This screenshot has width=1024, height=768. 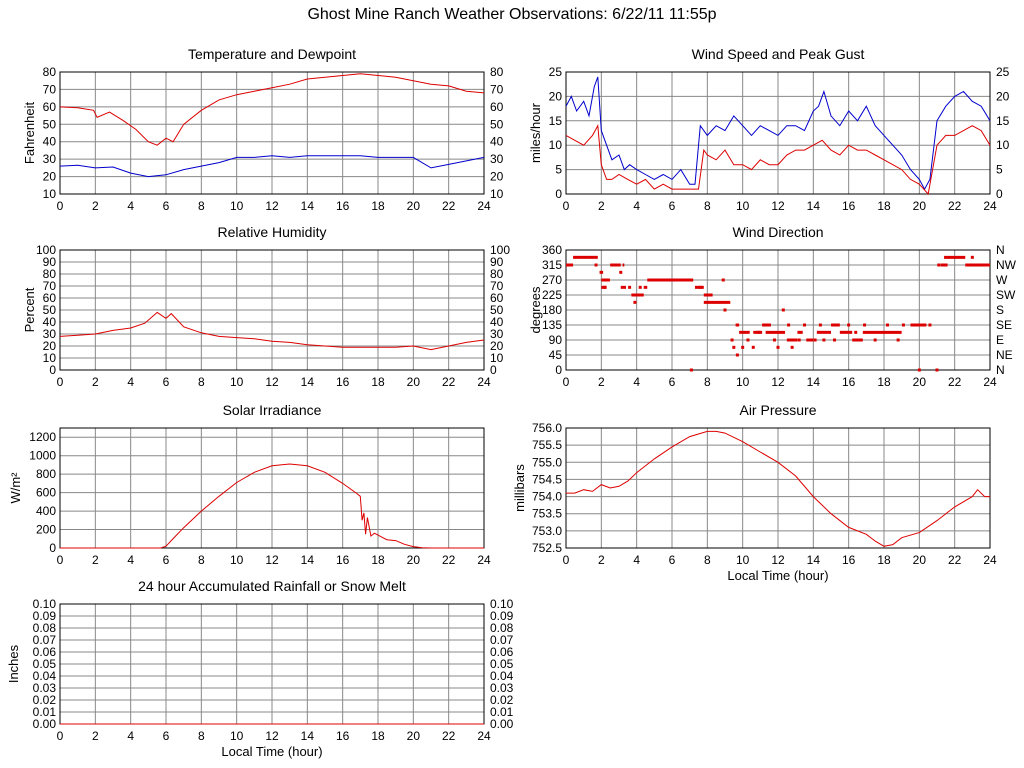 I want to click on y-tick-label: 752.5, so click(x=547, y=548).